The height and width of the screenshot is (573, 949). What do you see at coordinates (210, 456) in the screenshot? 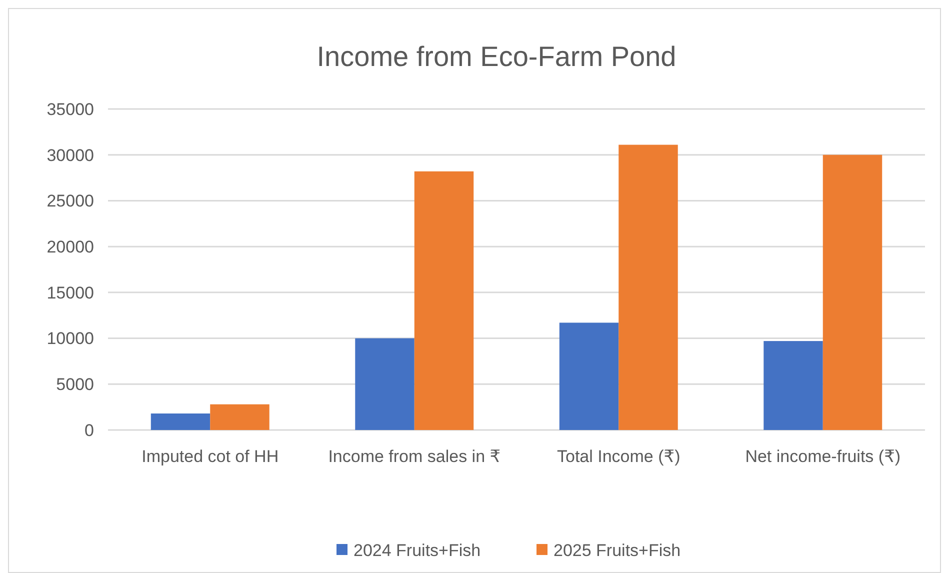
I see `x-tick-label: Imputed cot of HH` at bounding box center [210, 456].